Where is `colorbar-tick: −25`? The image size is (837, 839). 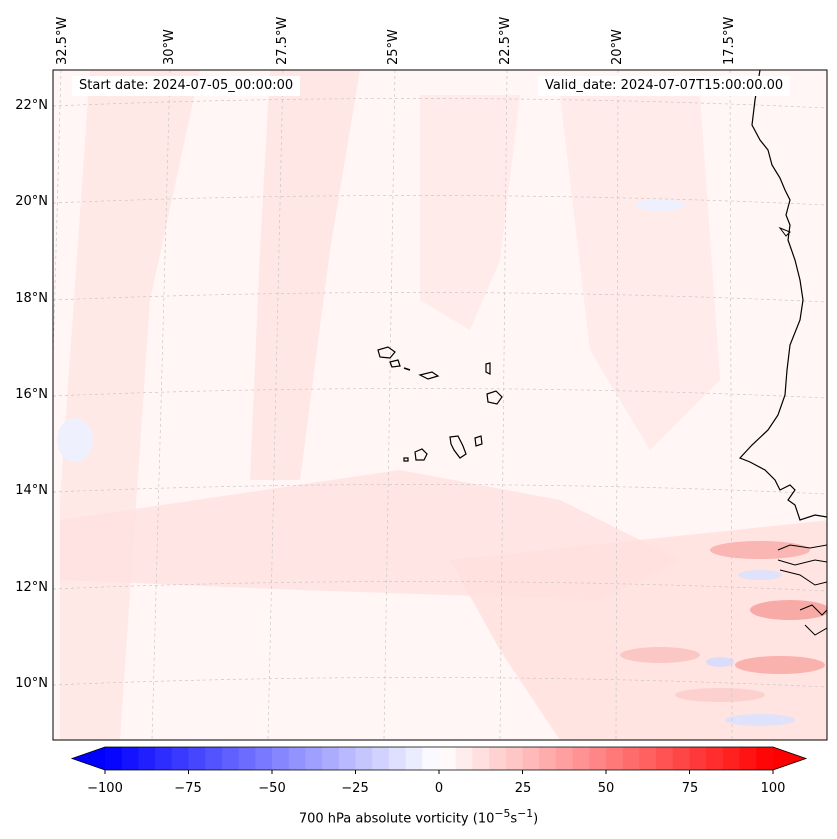
colorbar-tick: −25 is located at coordinates (355, 788).